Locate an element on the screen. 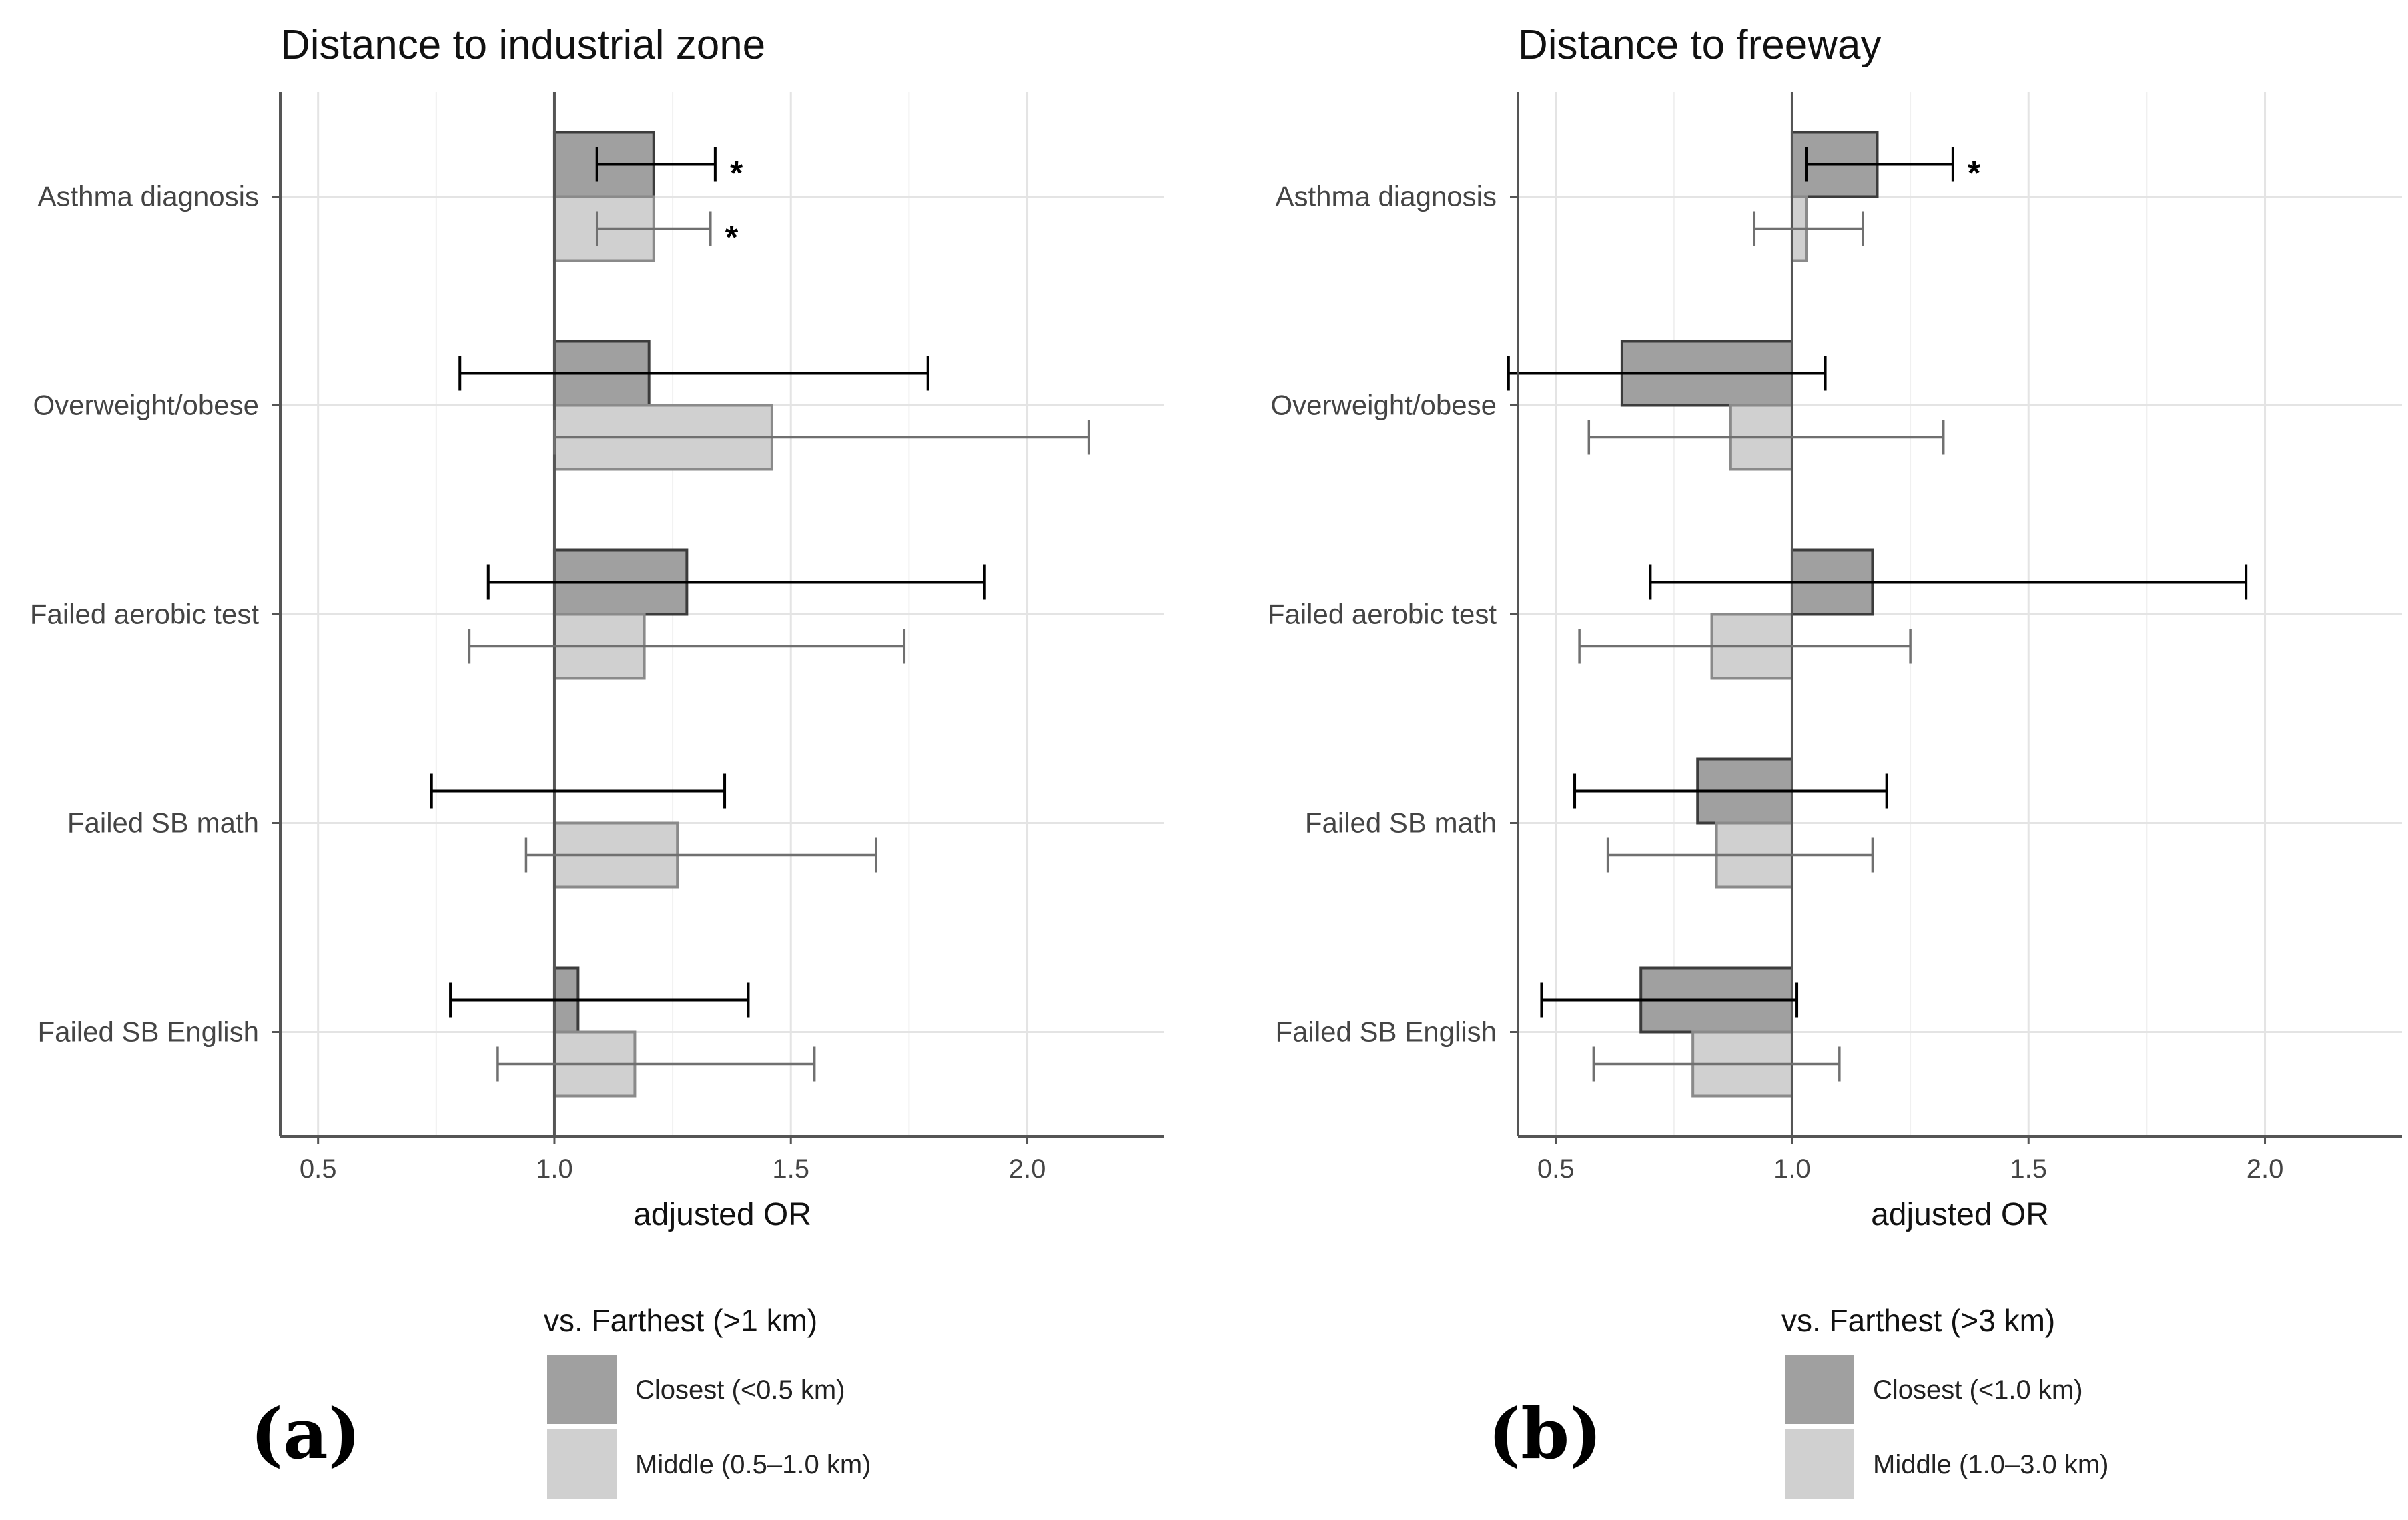  legend-title: vs. Farthest (>3 km) is located at coordinates (1918, 1320).